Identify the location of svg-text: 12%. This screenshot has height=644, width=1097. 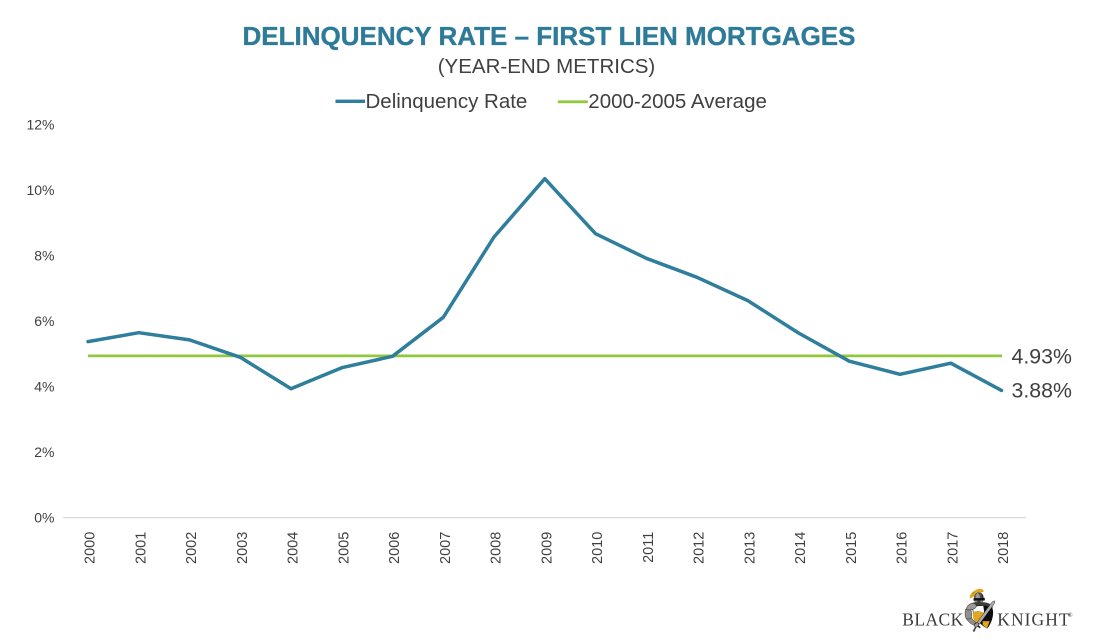
(40, 124).